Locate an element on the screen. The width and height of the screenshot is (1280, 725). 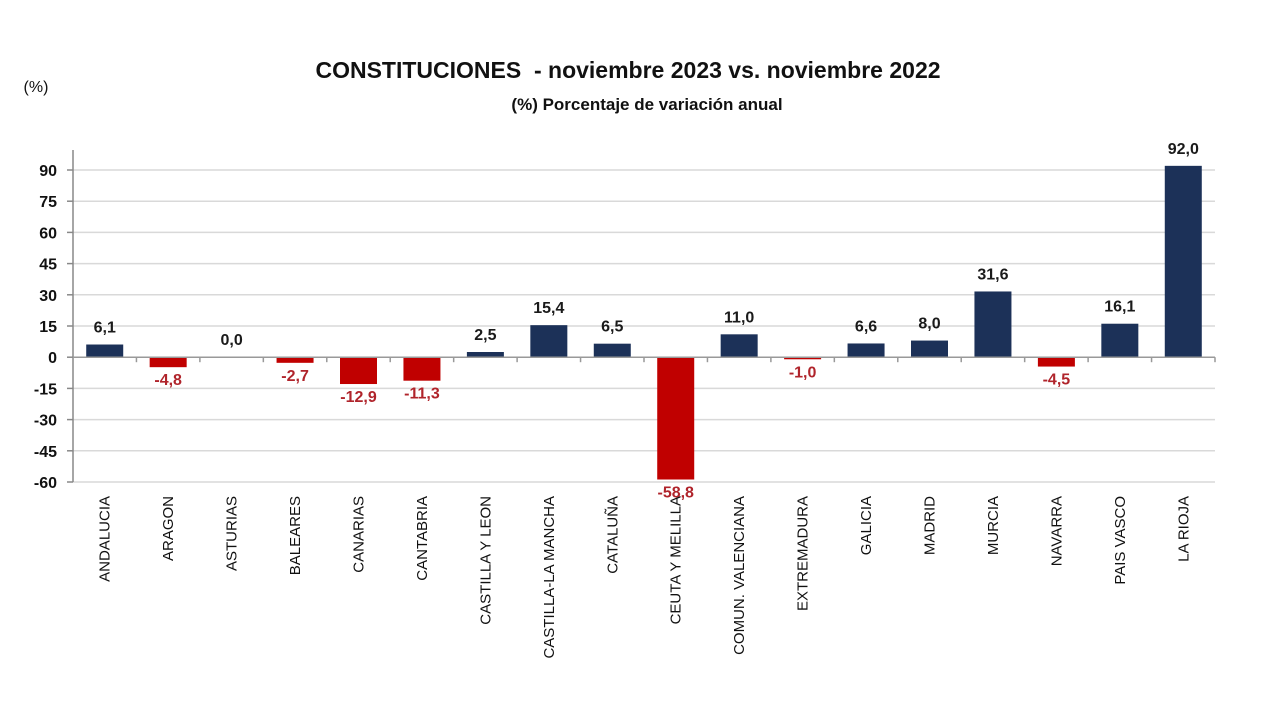
data-label: 16,1 is located at coordinates (1119, 307).